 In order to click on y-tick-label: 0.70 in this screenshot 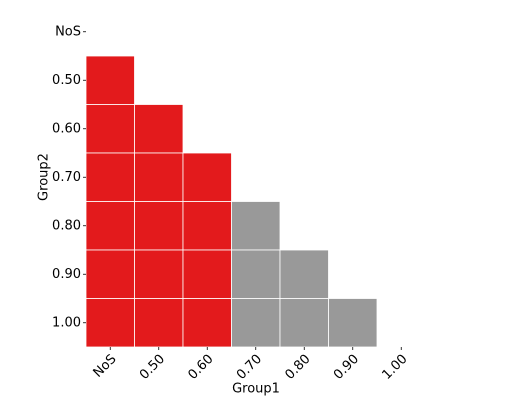, I will do `click(66, 177)`.